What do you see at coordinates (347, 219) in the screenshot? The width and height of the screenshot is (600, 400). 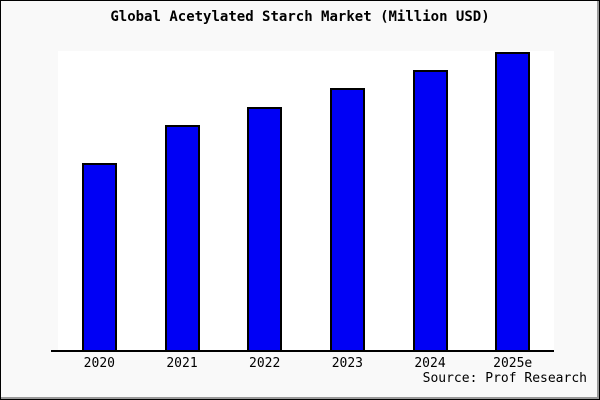 I see `bar-2023` at bounding box center [347, 219].